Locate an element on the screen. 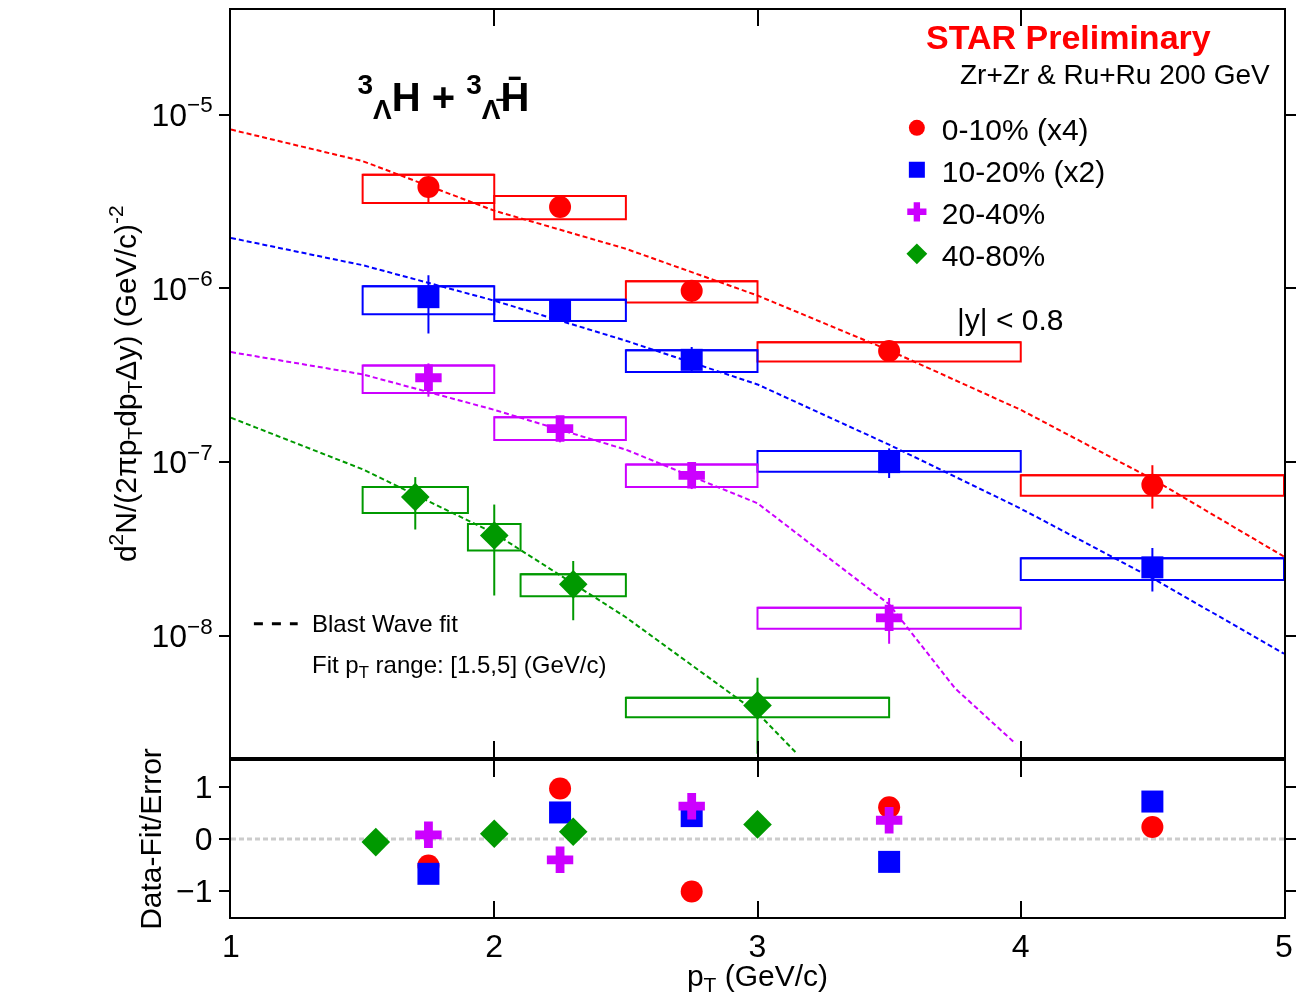 This screenshot has height=996, width=1304. x-tick-label: 4 is located at coordinates (1020, 946).